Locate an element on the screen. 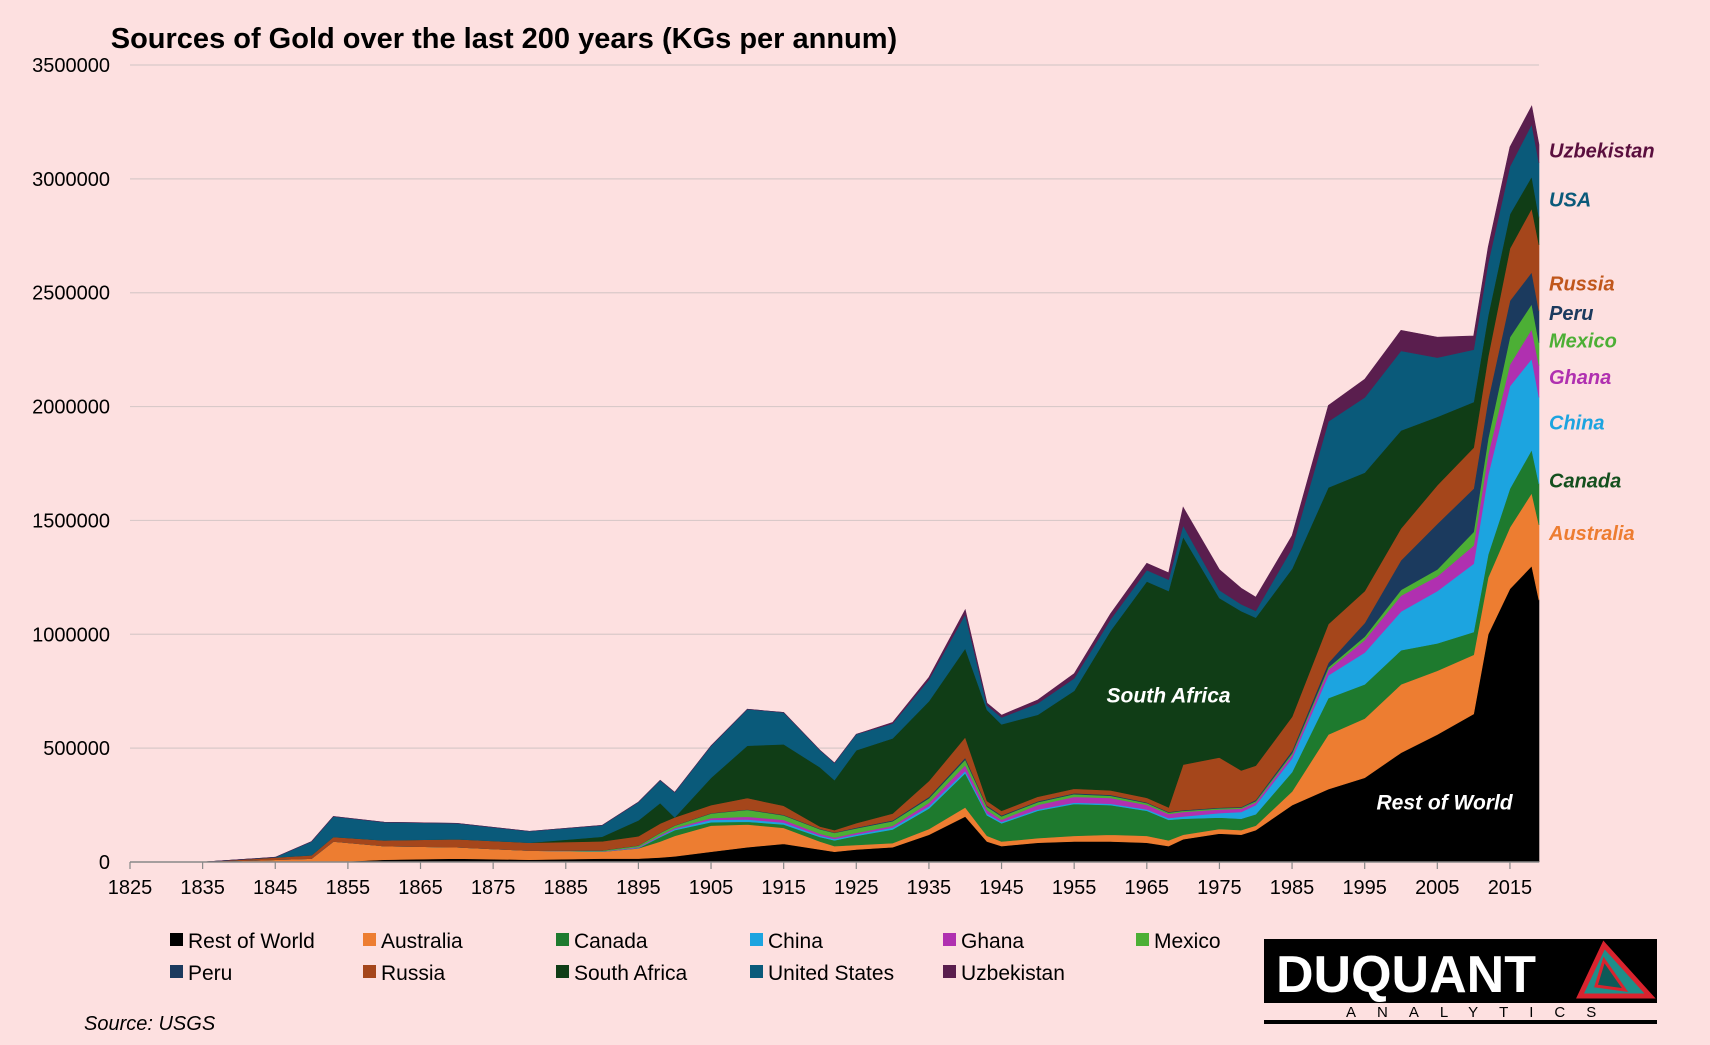 This screenshot has width=1710, height=1045. x-tick-label: 1925 is located at coordinates (856, 888).